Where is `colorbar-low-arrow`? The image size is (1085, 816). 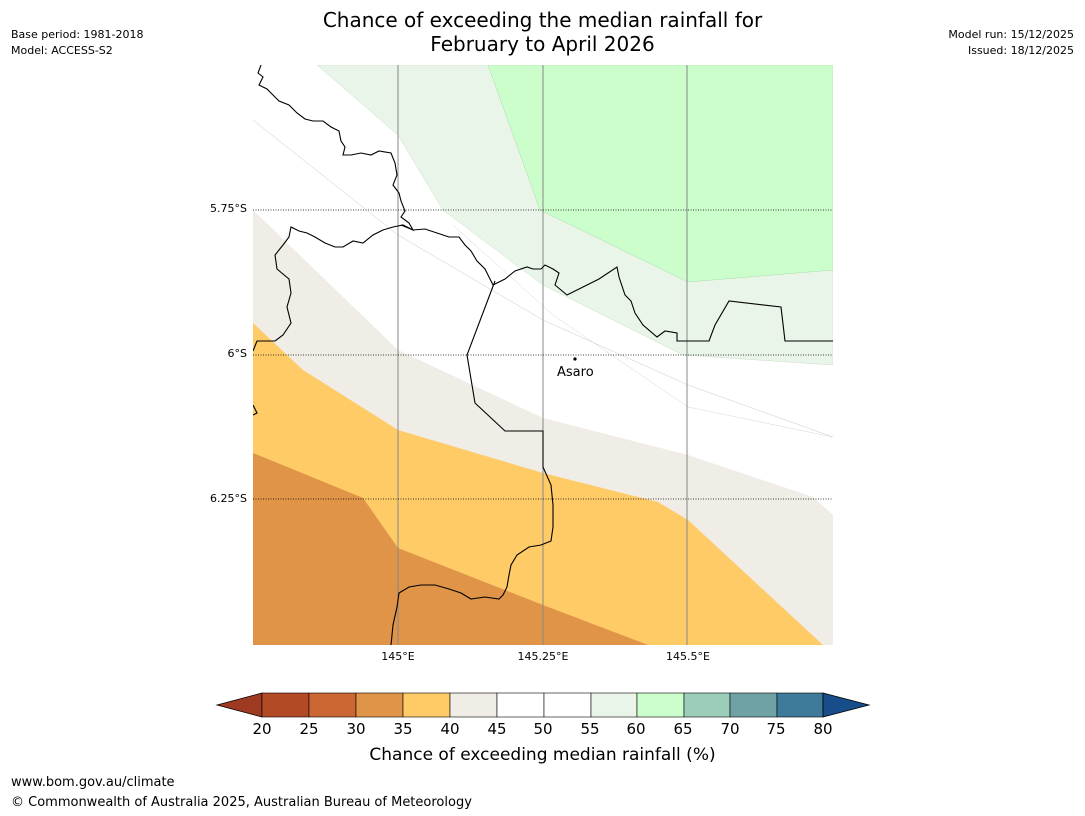 colorbar-low-arrow is located at coordinates (239, 705).